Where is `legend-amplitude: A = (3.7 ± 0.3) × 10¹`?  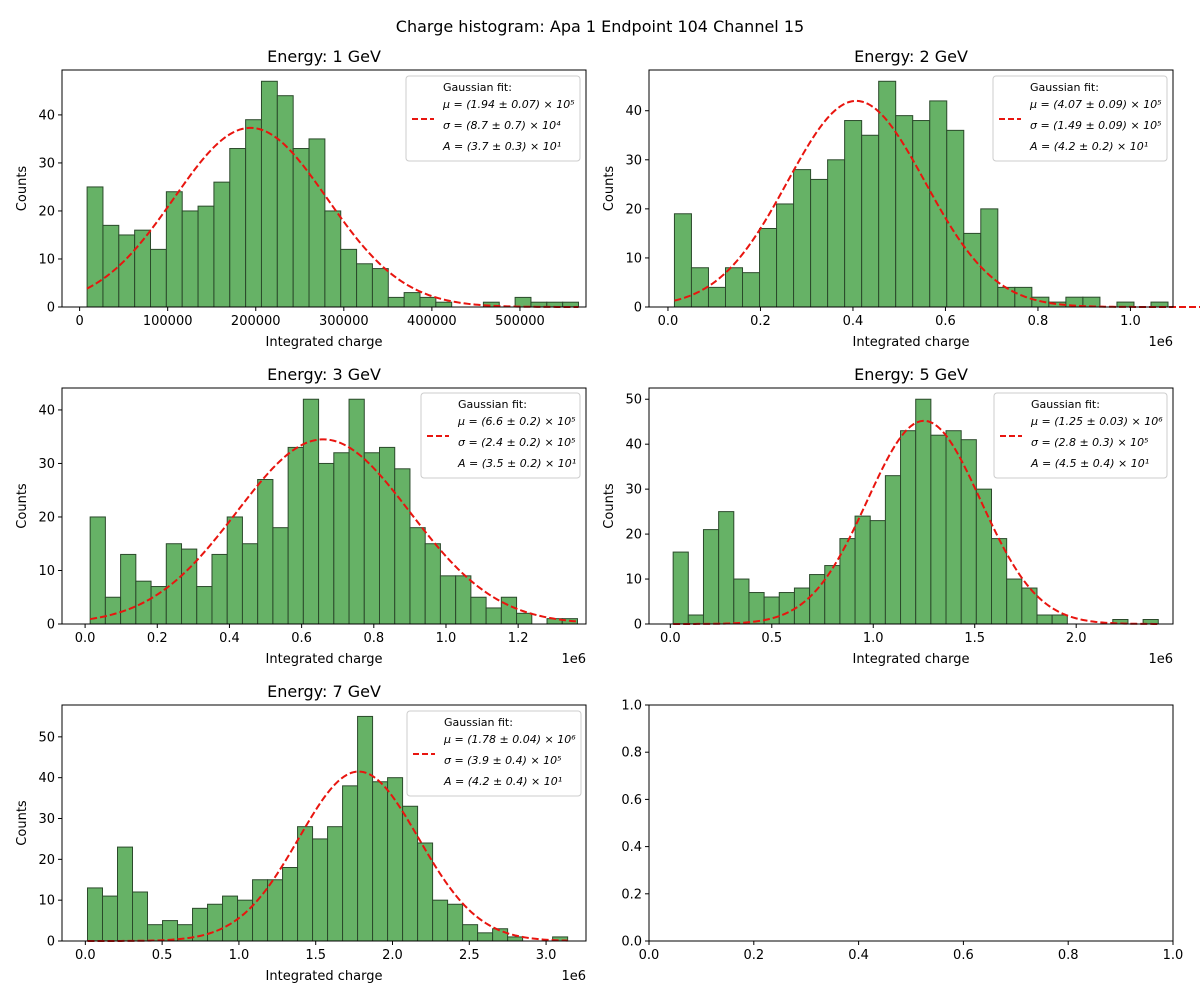
legend-amplitude: A = (3.7 ± 0.3) × 10¹ is located at coordinates (501, 146).